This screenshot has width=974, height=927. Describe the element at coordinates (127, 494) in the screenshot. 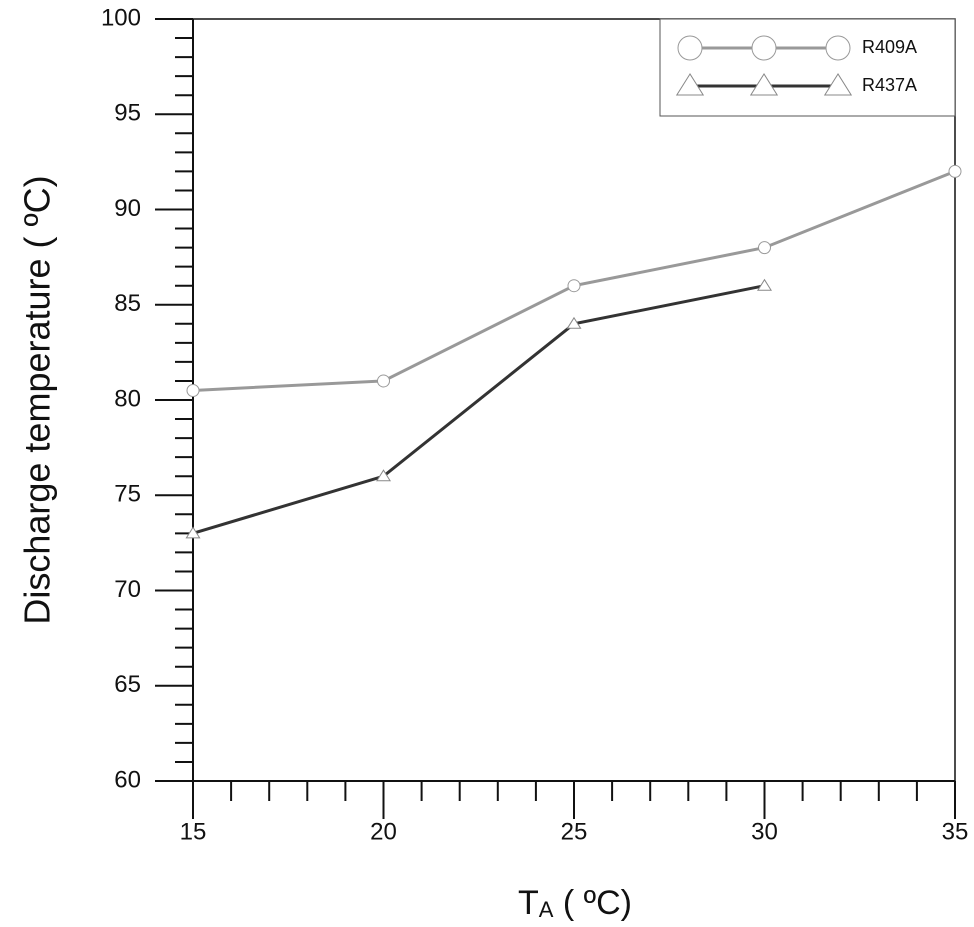

I see `y-tick-label: 75` at that location.